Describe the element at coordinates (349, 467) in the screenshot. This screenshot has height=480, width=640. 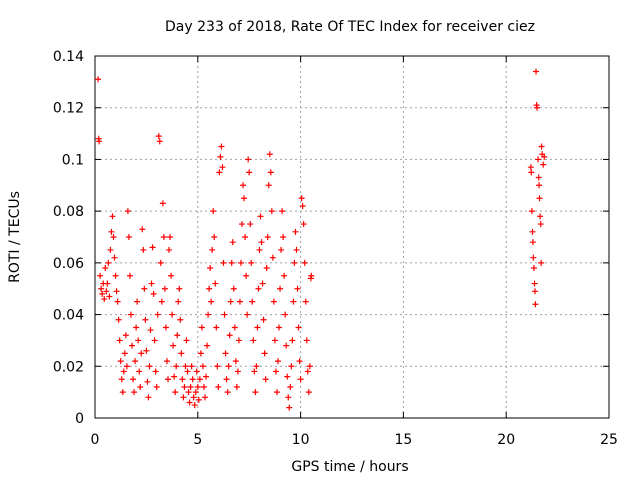
I see `x-axis-label: GPS time / hours` at that location.